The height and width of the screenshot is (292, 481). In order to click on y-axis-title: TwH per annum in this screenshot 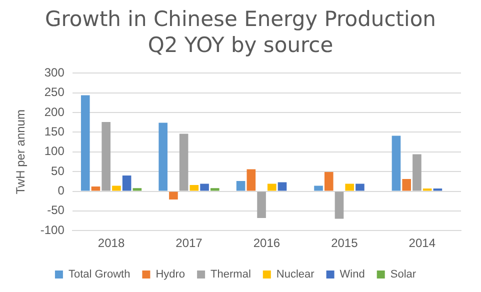, I will do `click(21, 152)`.